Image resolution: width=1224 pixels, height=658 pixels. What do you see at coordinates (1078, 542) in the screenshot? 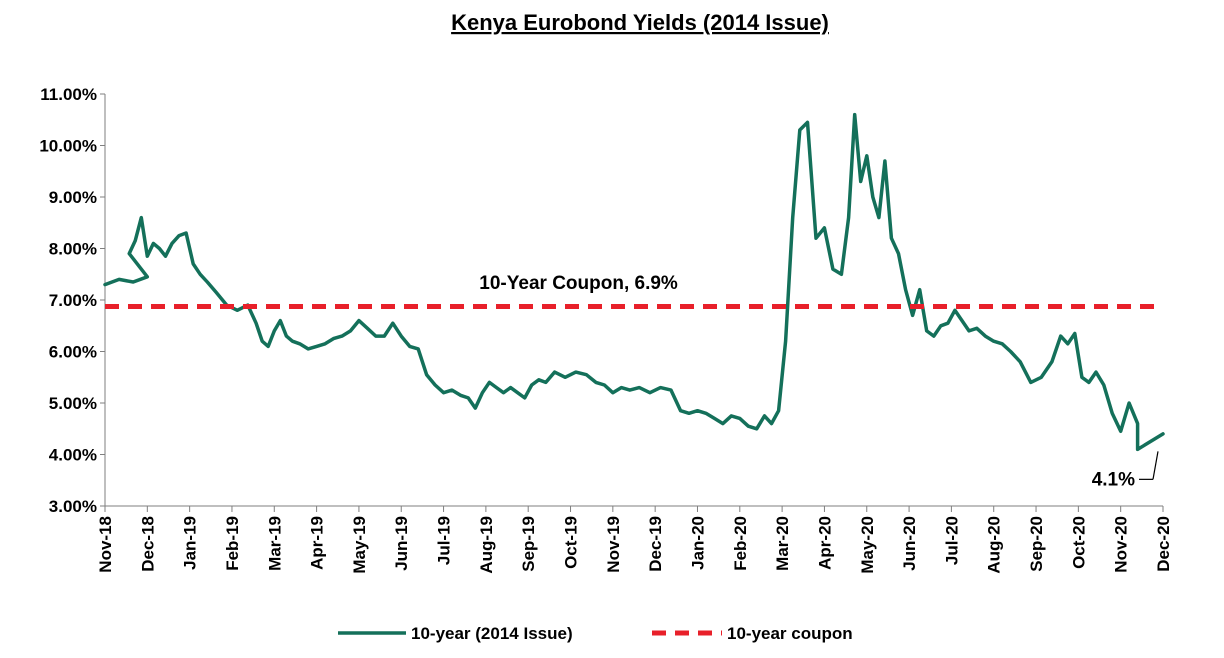
I see `x-tick-label: Oct-20` at bounding box center [1078, 542].